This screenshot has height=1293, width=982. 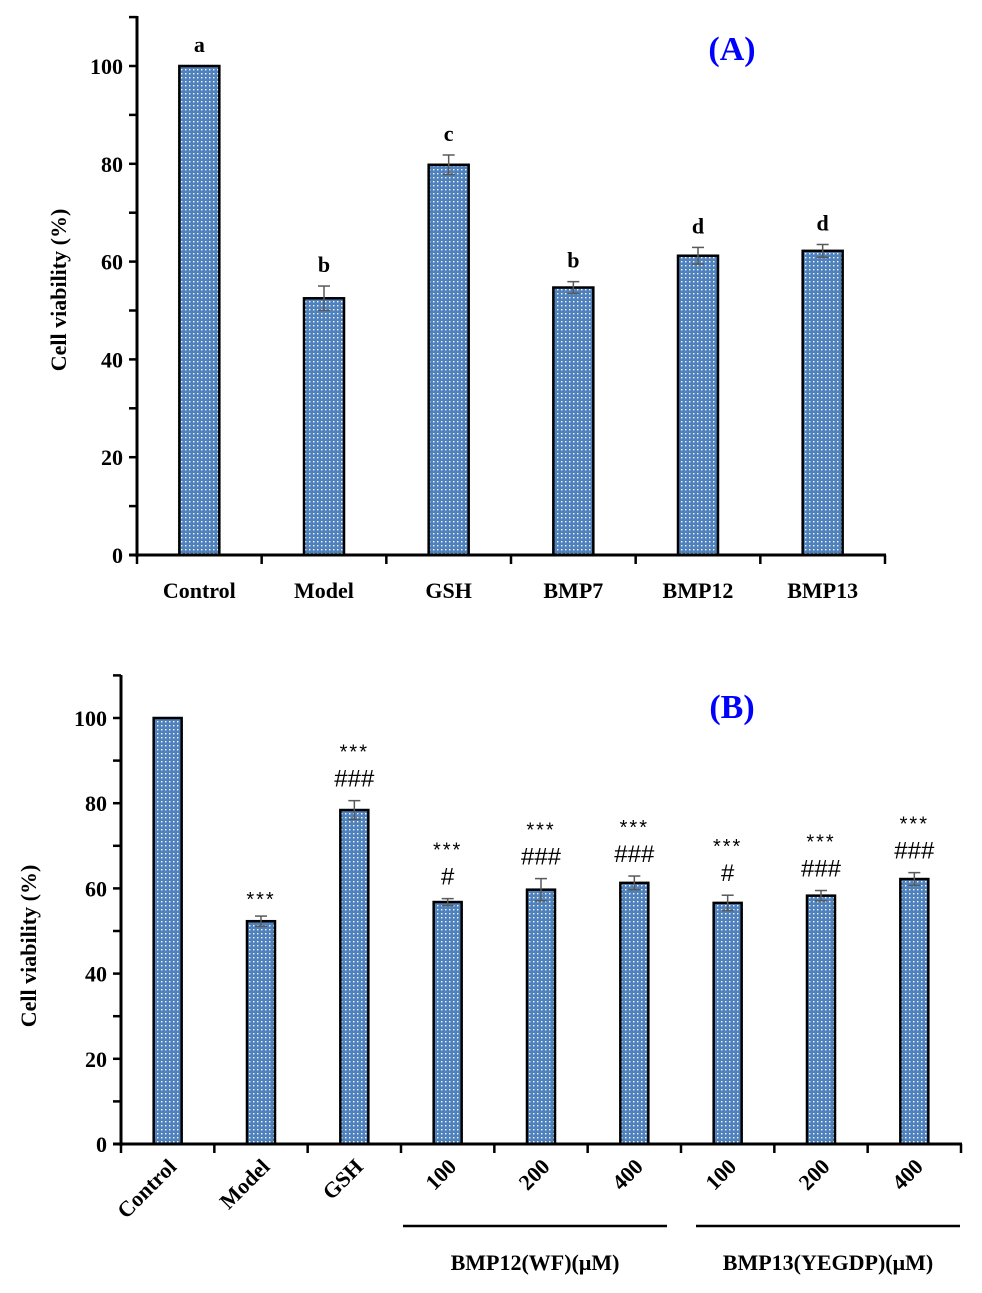 What do you see at coordinates (698, 590) in the screenshot?
I see `x-tick-label: BMP12` at bounding box center [698, 590].